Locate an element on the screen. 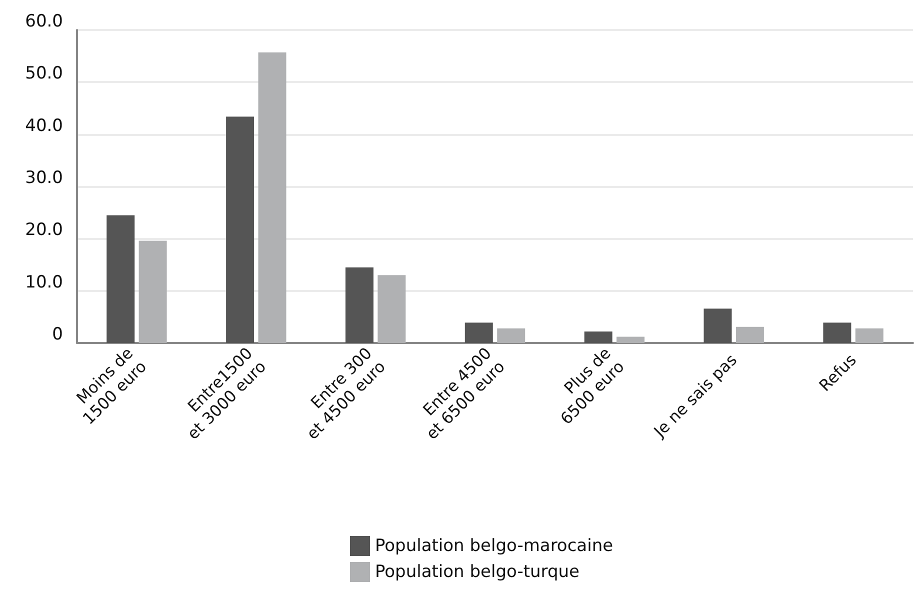 The image size is (915, 589). x-tick-label: Je ne sais pas is located at coordinates (695, 396).